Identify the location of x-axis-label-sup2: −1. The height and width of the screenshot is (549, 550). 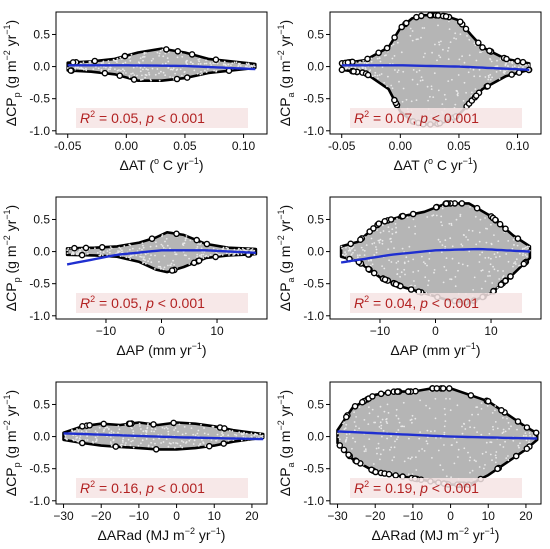
(216, 531).